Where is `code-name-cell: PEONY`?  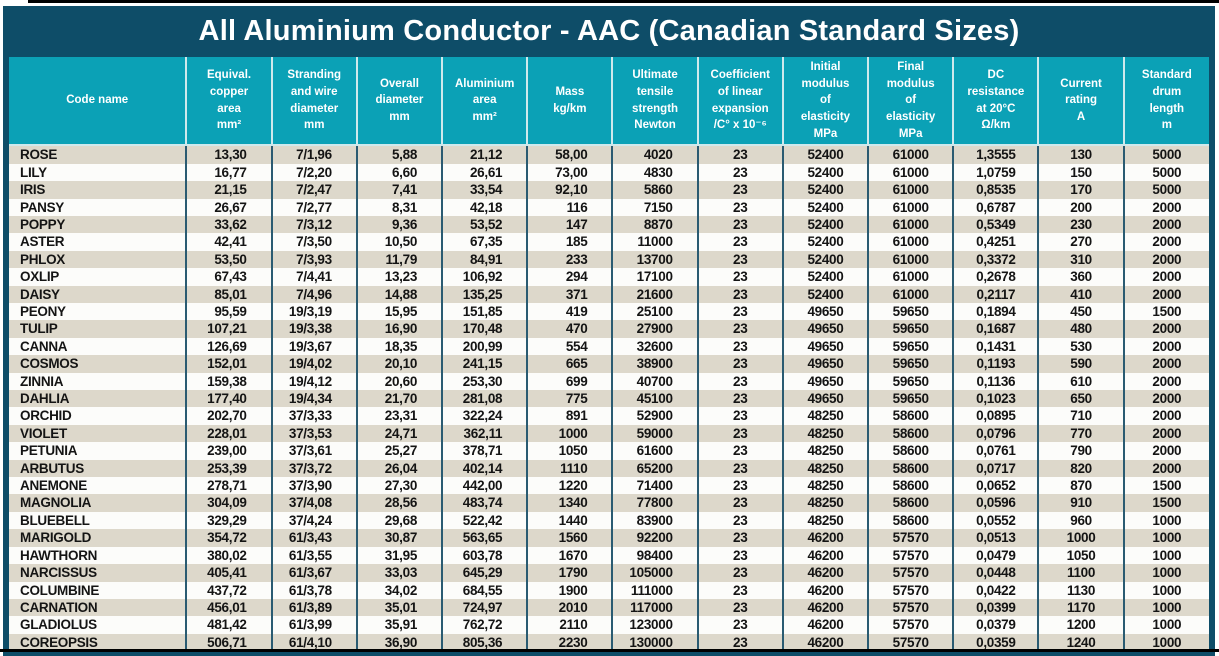
code-name-cell: PEONY is located at coordinates (43, 312).